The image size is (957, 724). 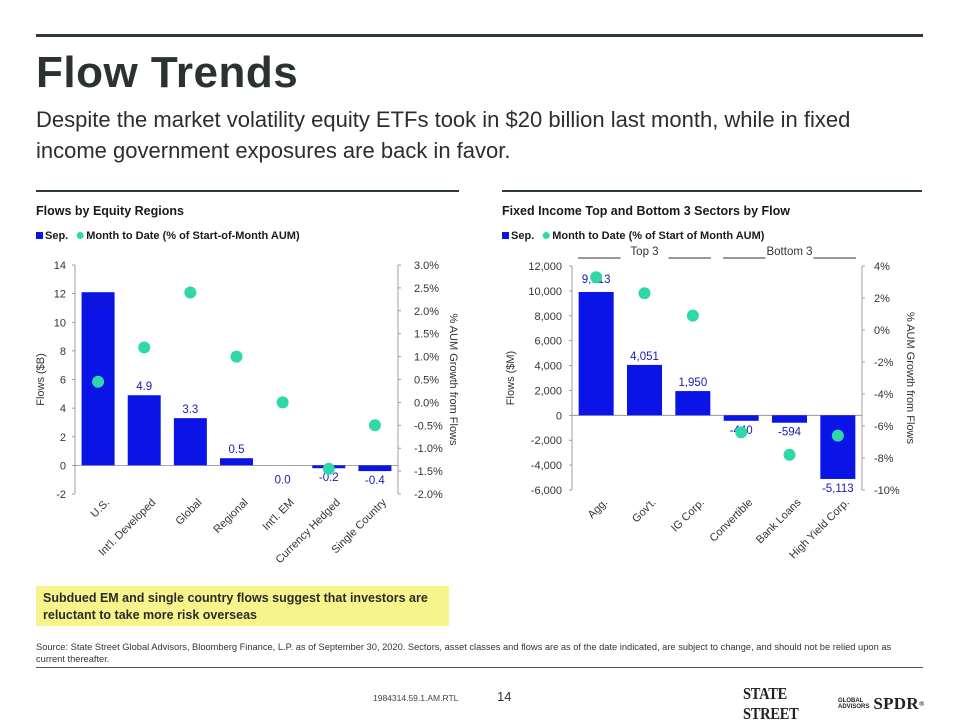 I want to click on y-tick-label: 10,000, so click(x=545, y=292).